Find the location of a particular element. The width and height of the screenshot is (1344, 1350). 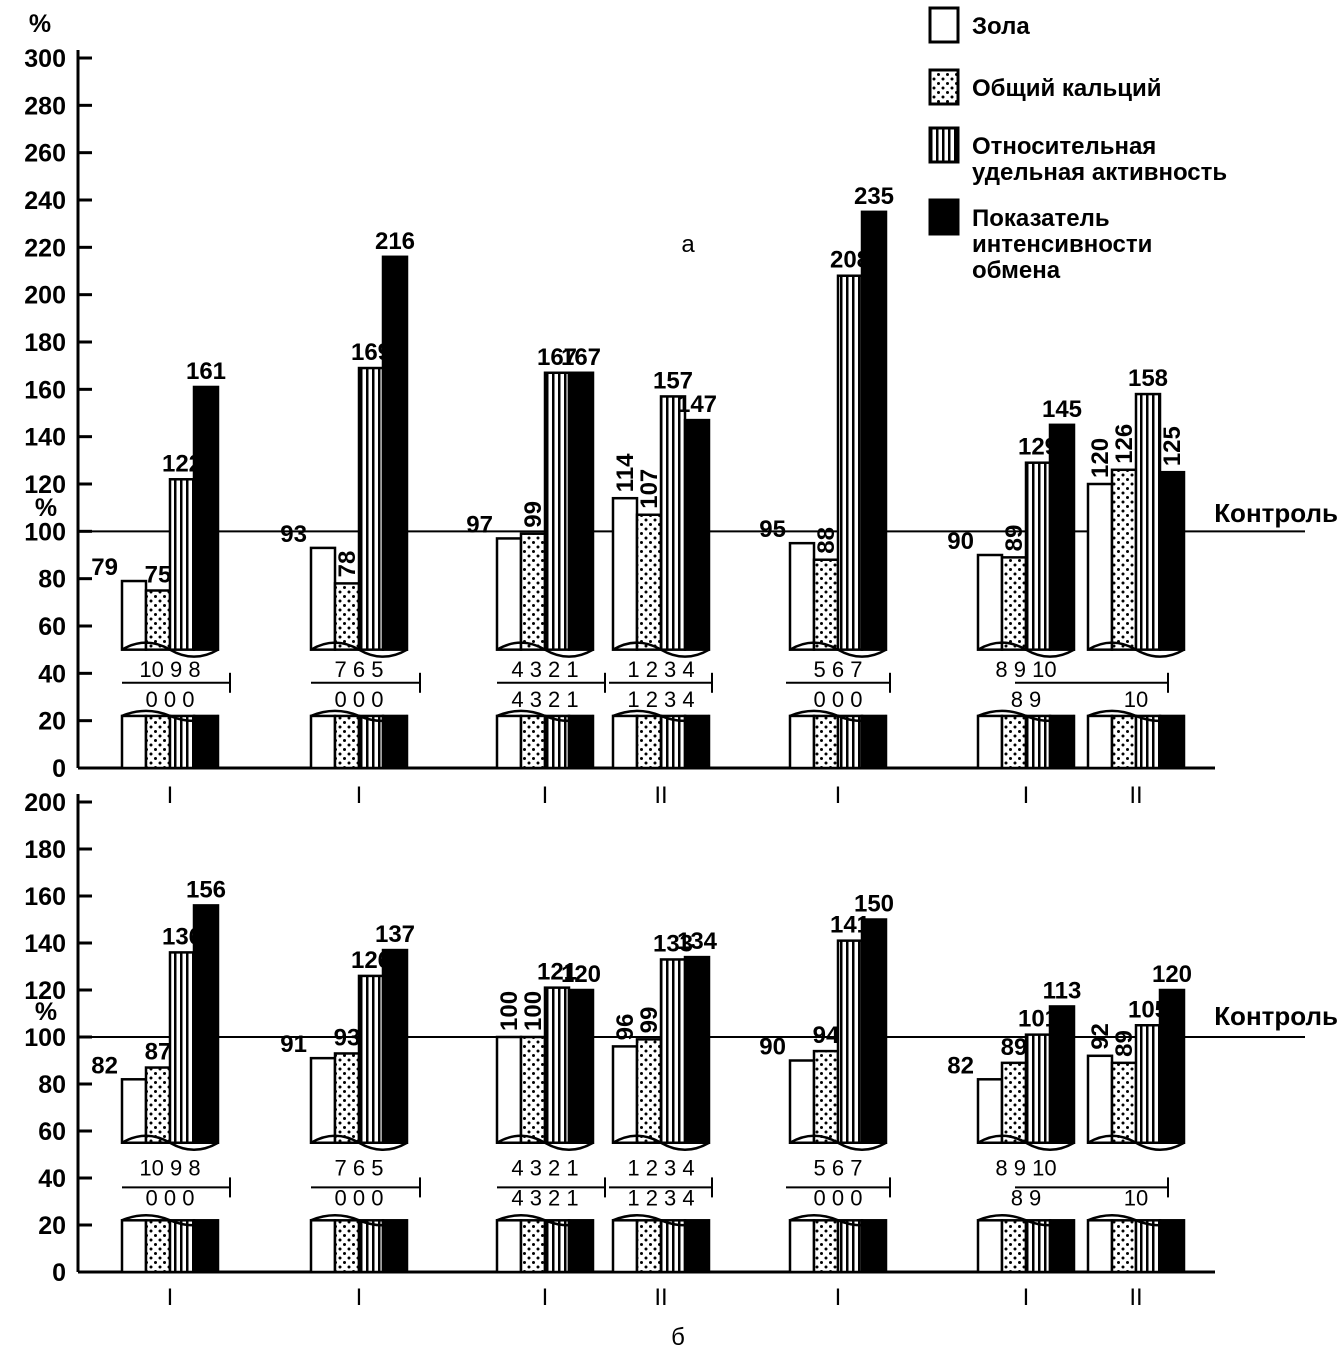

bar-value-label: 150 is located at coordinates (874, 904).